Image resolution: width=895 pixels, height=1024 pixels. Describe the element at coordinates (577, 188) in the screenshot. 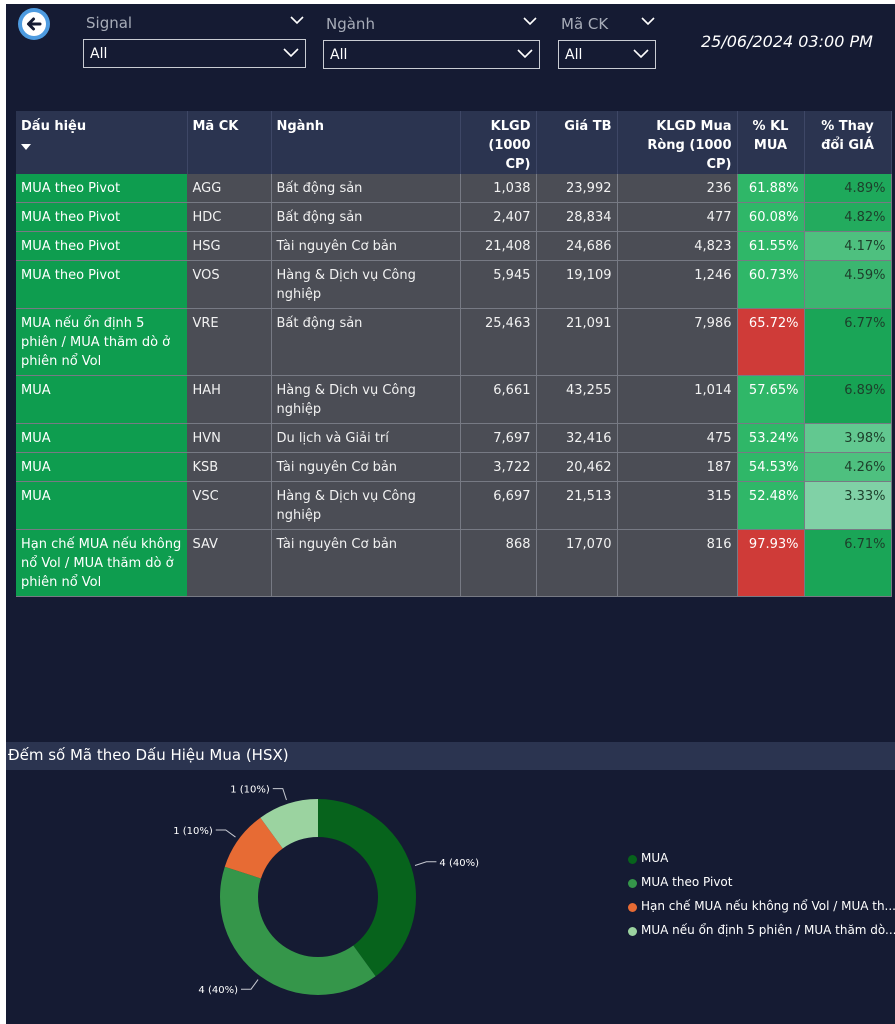

I see `price-cell: 23,992` at that location.